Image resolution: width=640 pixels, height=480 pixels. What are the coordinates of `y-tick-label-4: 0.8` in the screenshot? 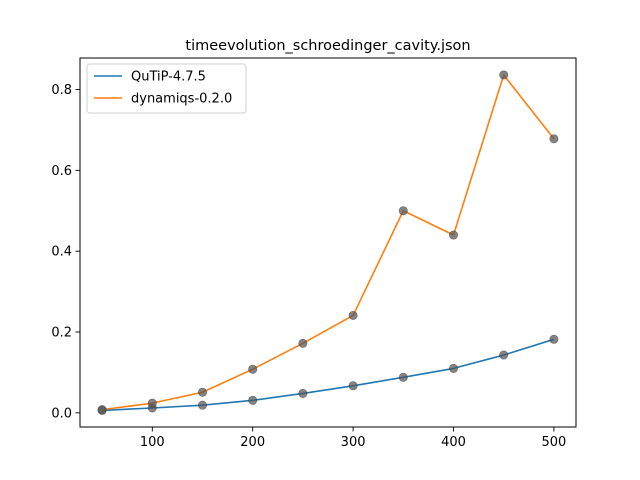 It's located at (61, 90).